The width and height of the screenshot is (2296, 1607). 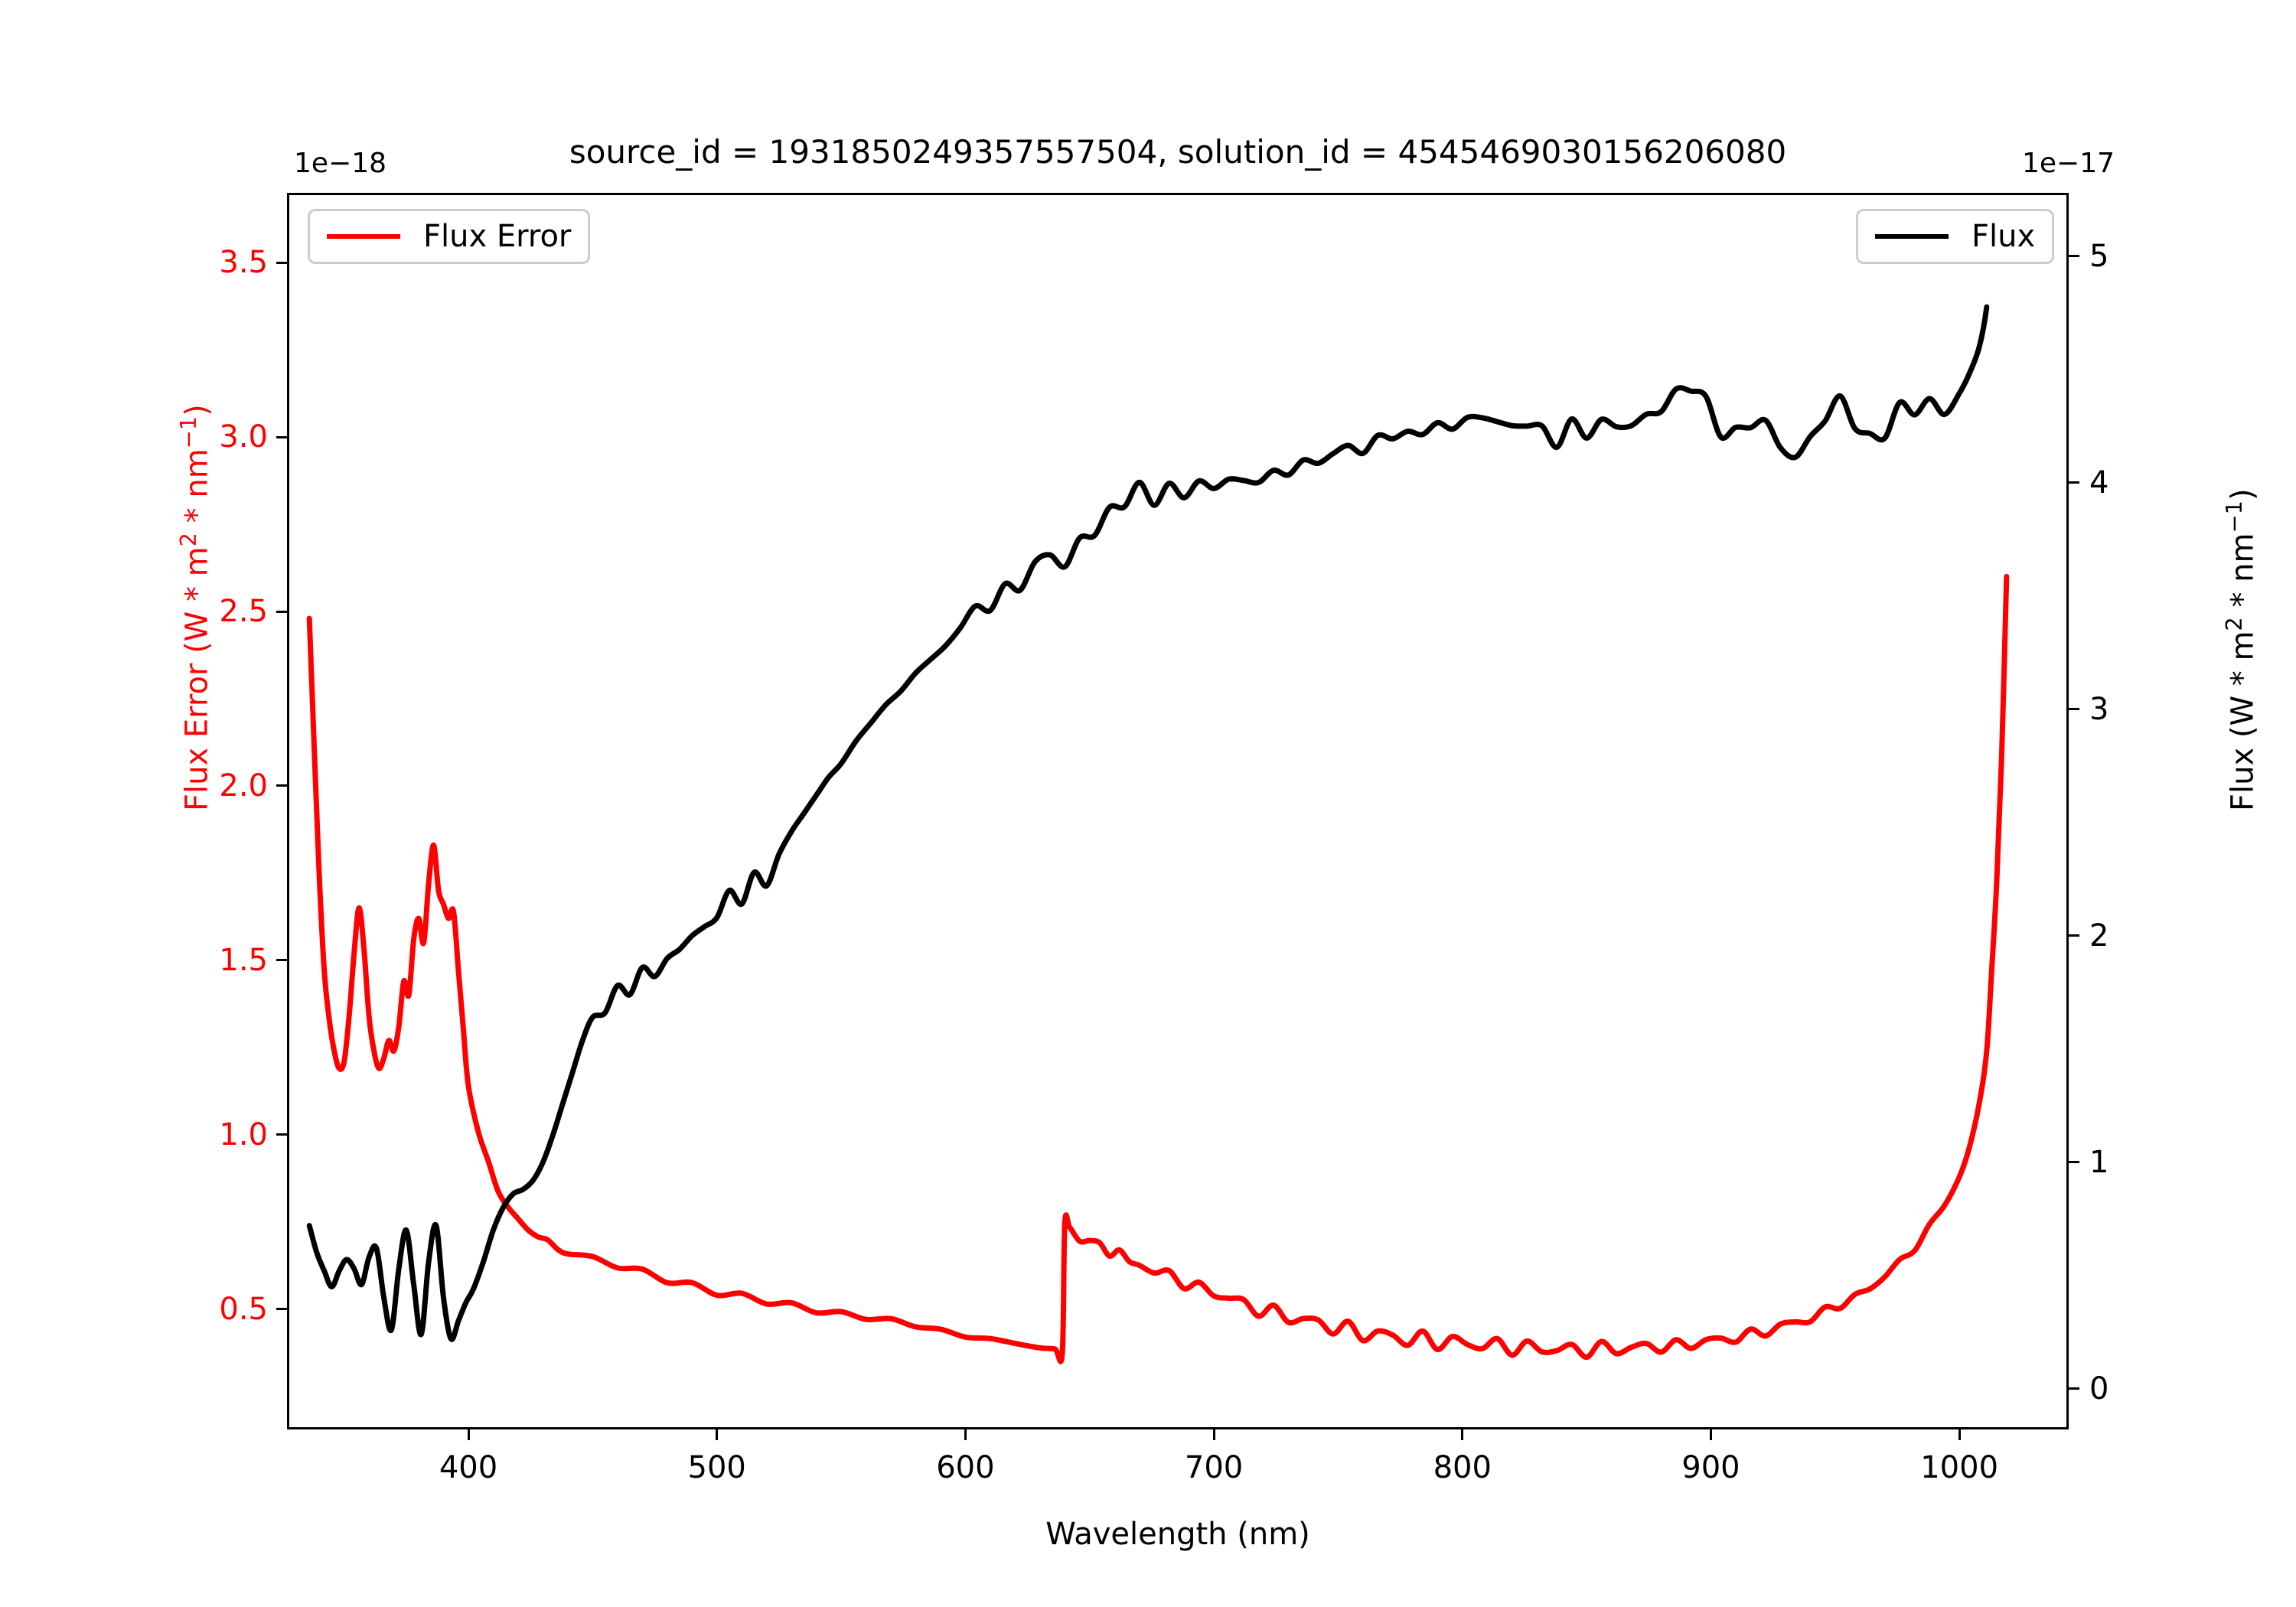 I want to click on x-tick-label: 400, so click(x=468, y=1467).